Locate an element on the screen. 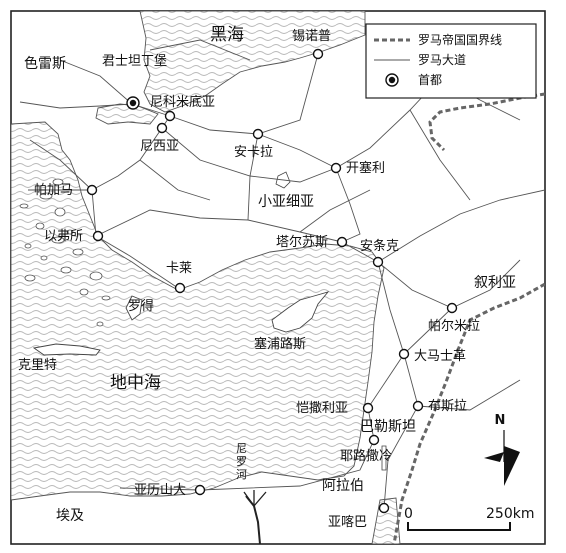 This screenshot has width=566, height=553. constantinople-label: 君士坦丁堡 is located at coordinates (134, 61).